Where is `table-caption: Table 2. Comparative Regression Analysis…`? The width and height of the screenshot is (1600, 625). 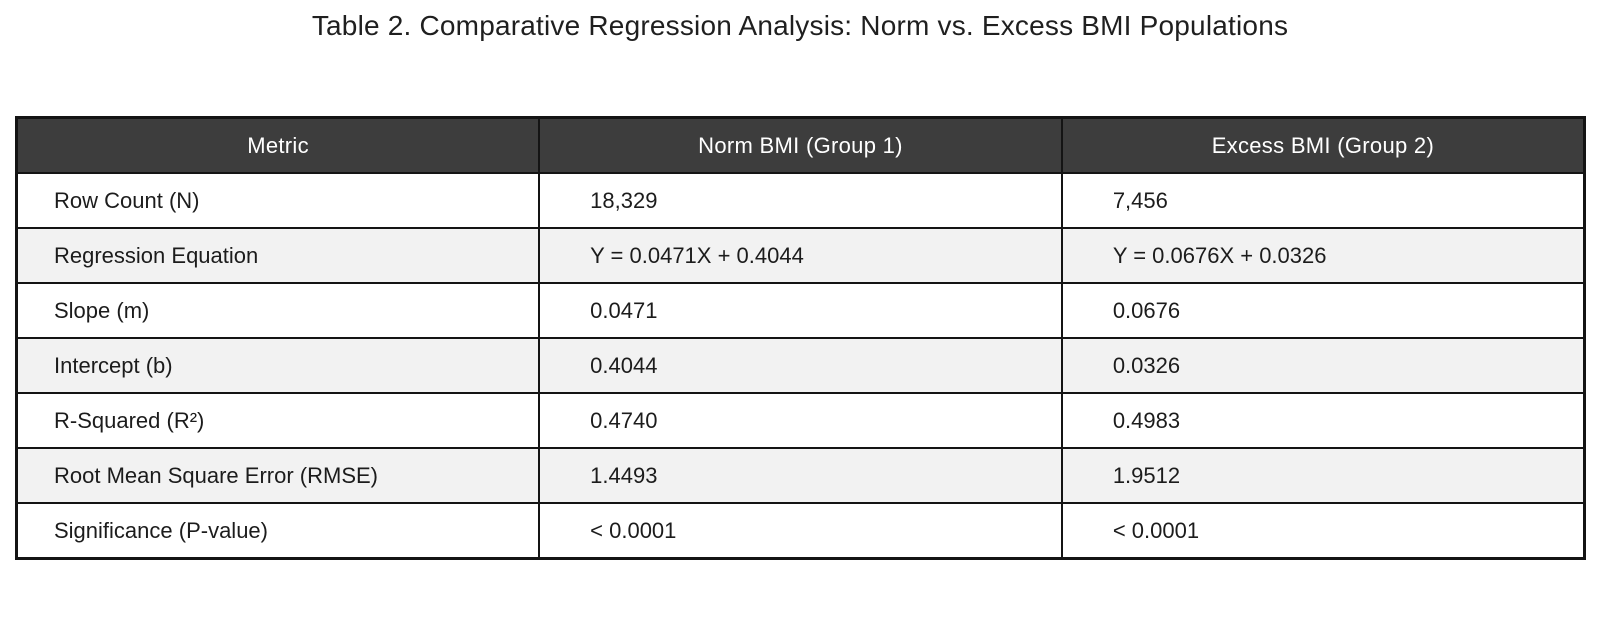
table-caption: Table 2. Comparative Regression Analysis… is located at coordinates (800, 25).